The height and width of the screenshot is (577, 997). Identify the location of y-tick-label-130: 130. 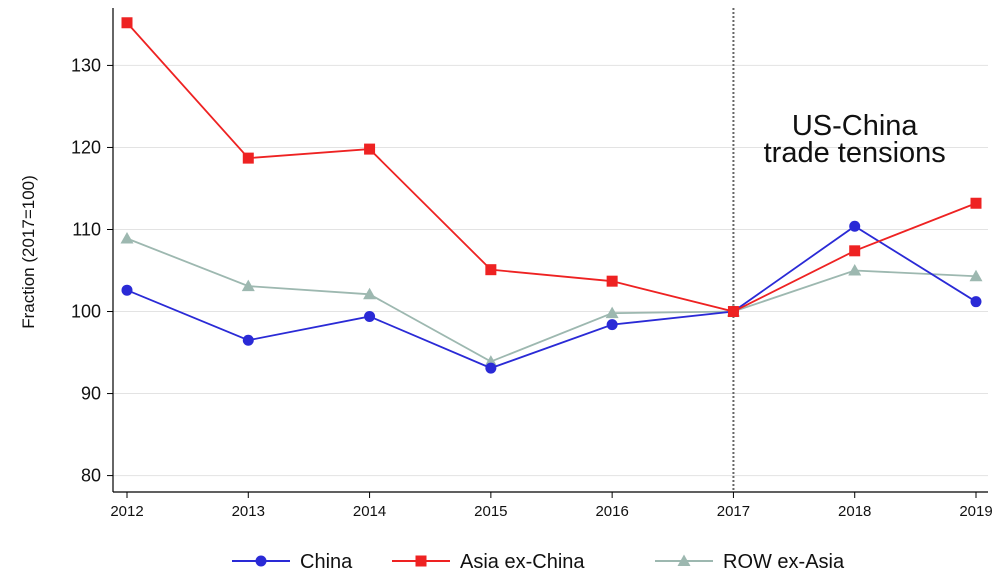
(86, 65).